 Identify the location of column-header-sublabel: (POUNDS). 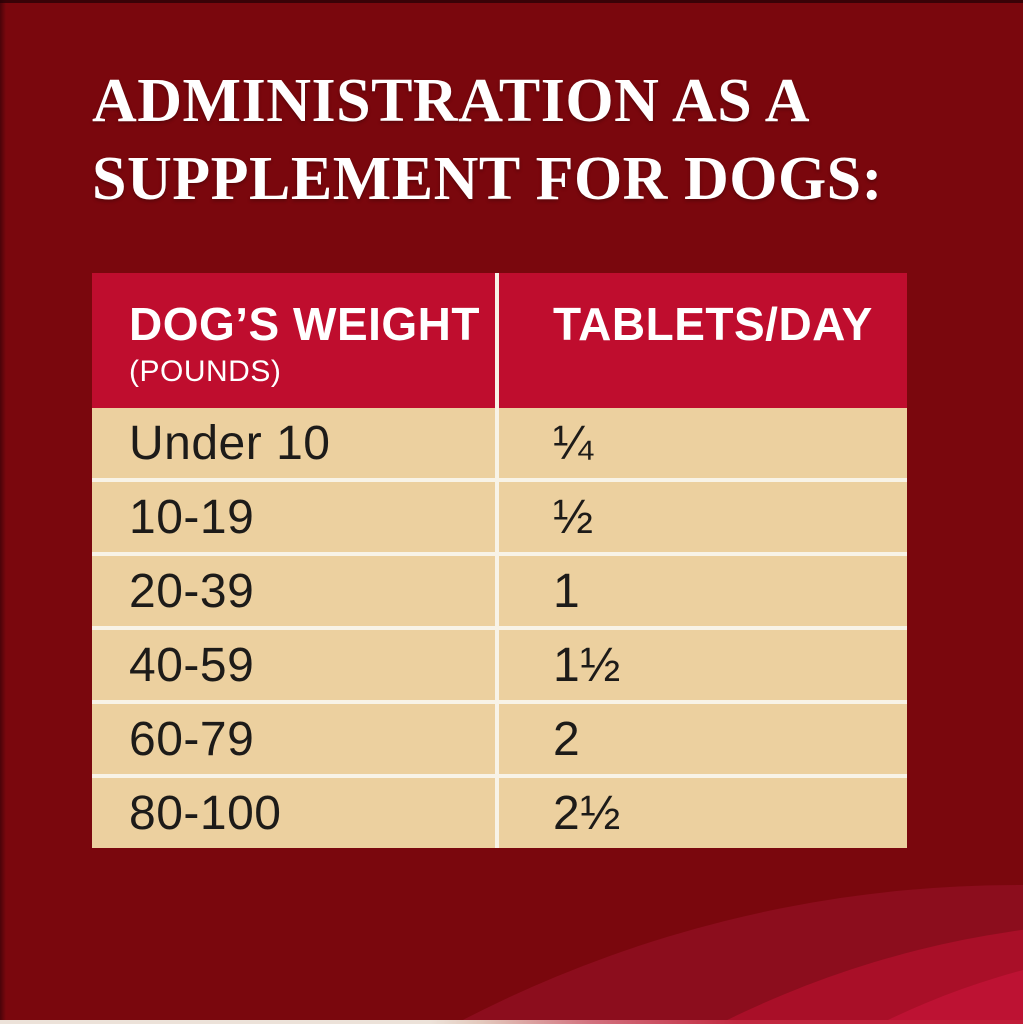
(205, 372).